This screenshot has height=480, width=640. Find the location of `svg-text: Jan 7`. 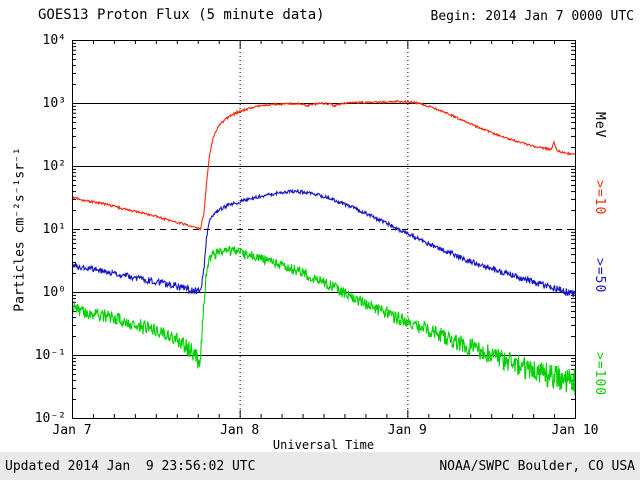

svg-text: Jan 7 is located at coordinates (71, 430).